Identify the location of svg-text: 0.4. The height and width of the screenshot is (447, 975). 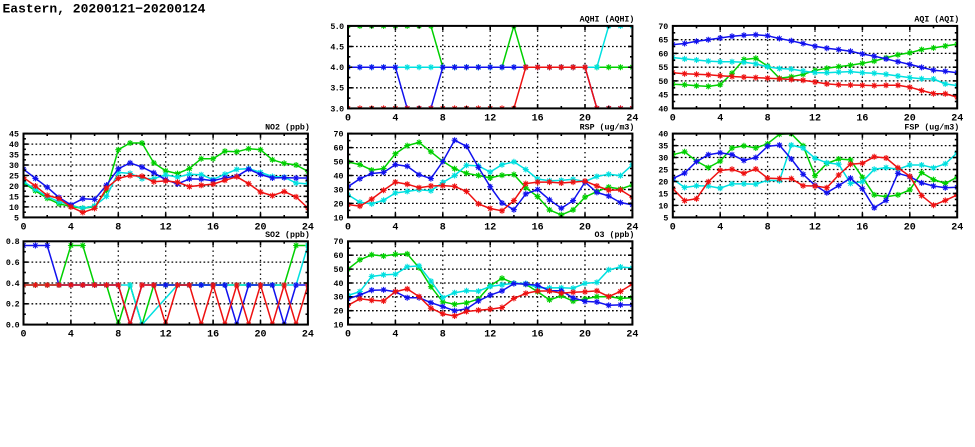
(13, 284).